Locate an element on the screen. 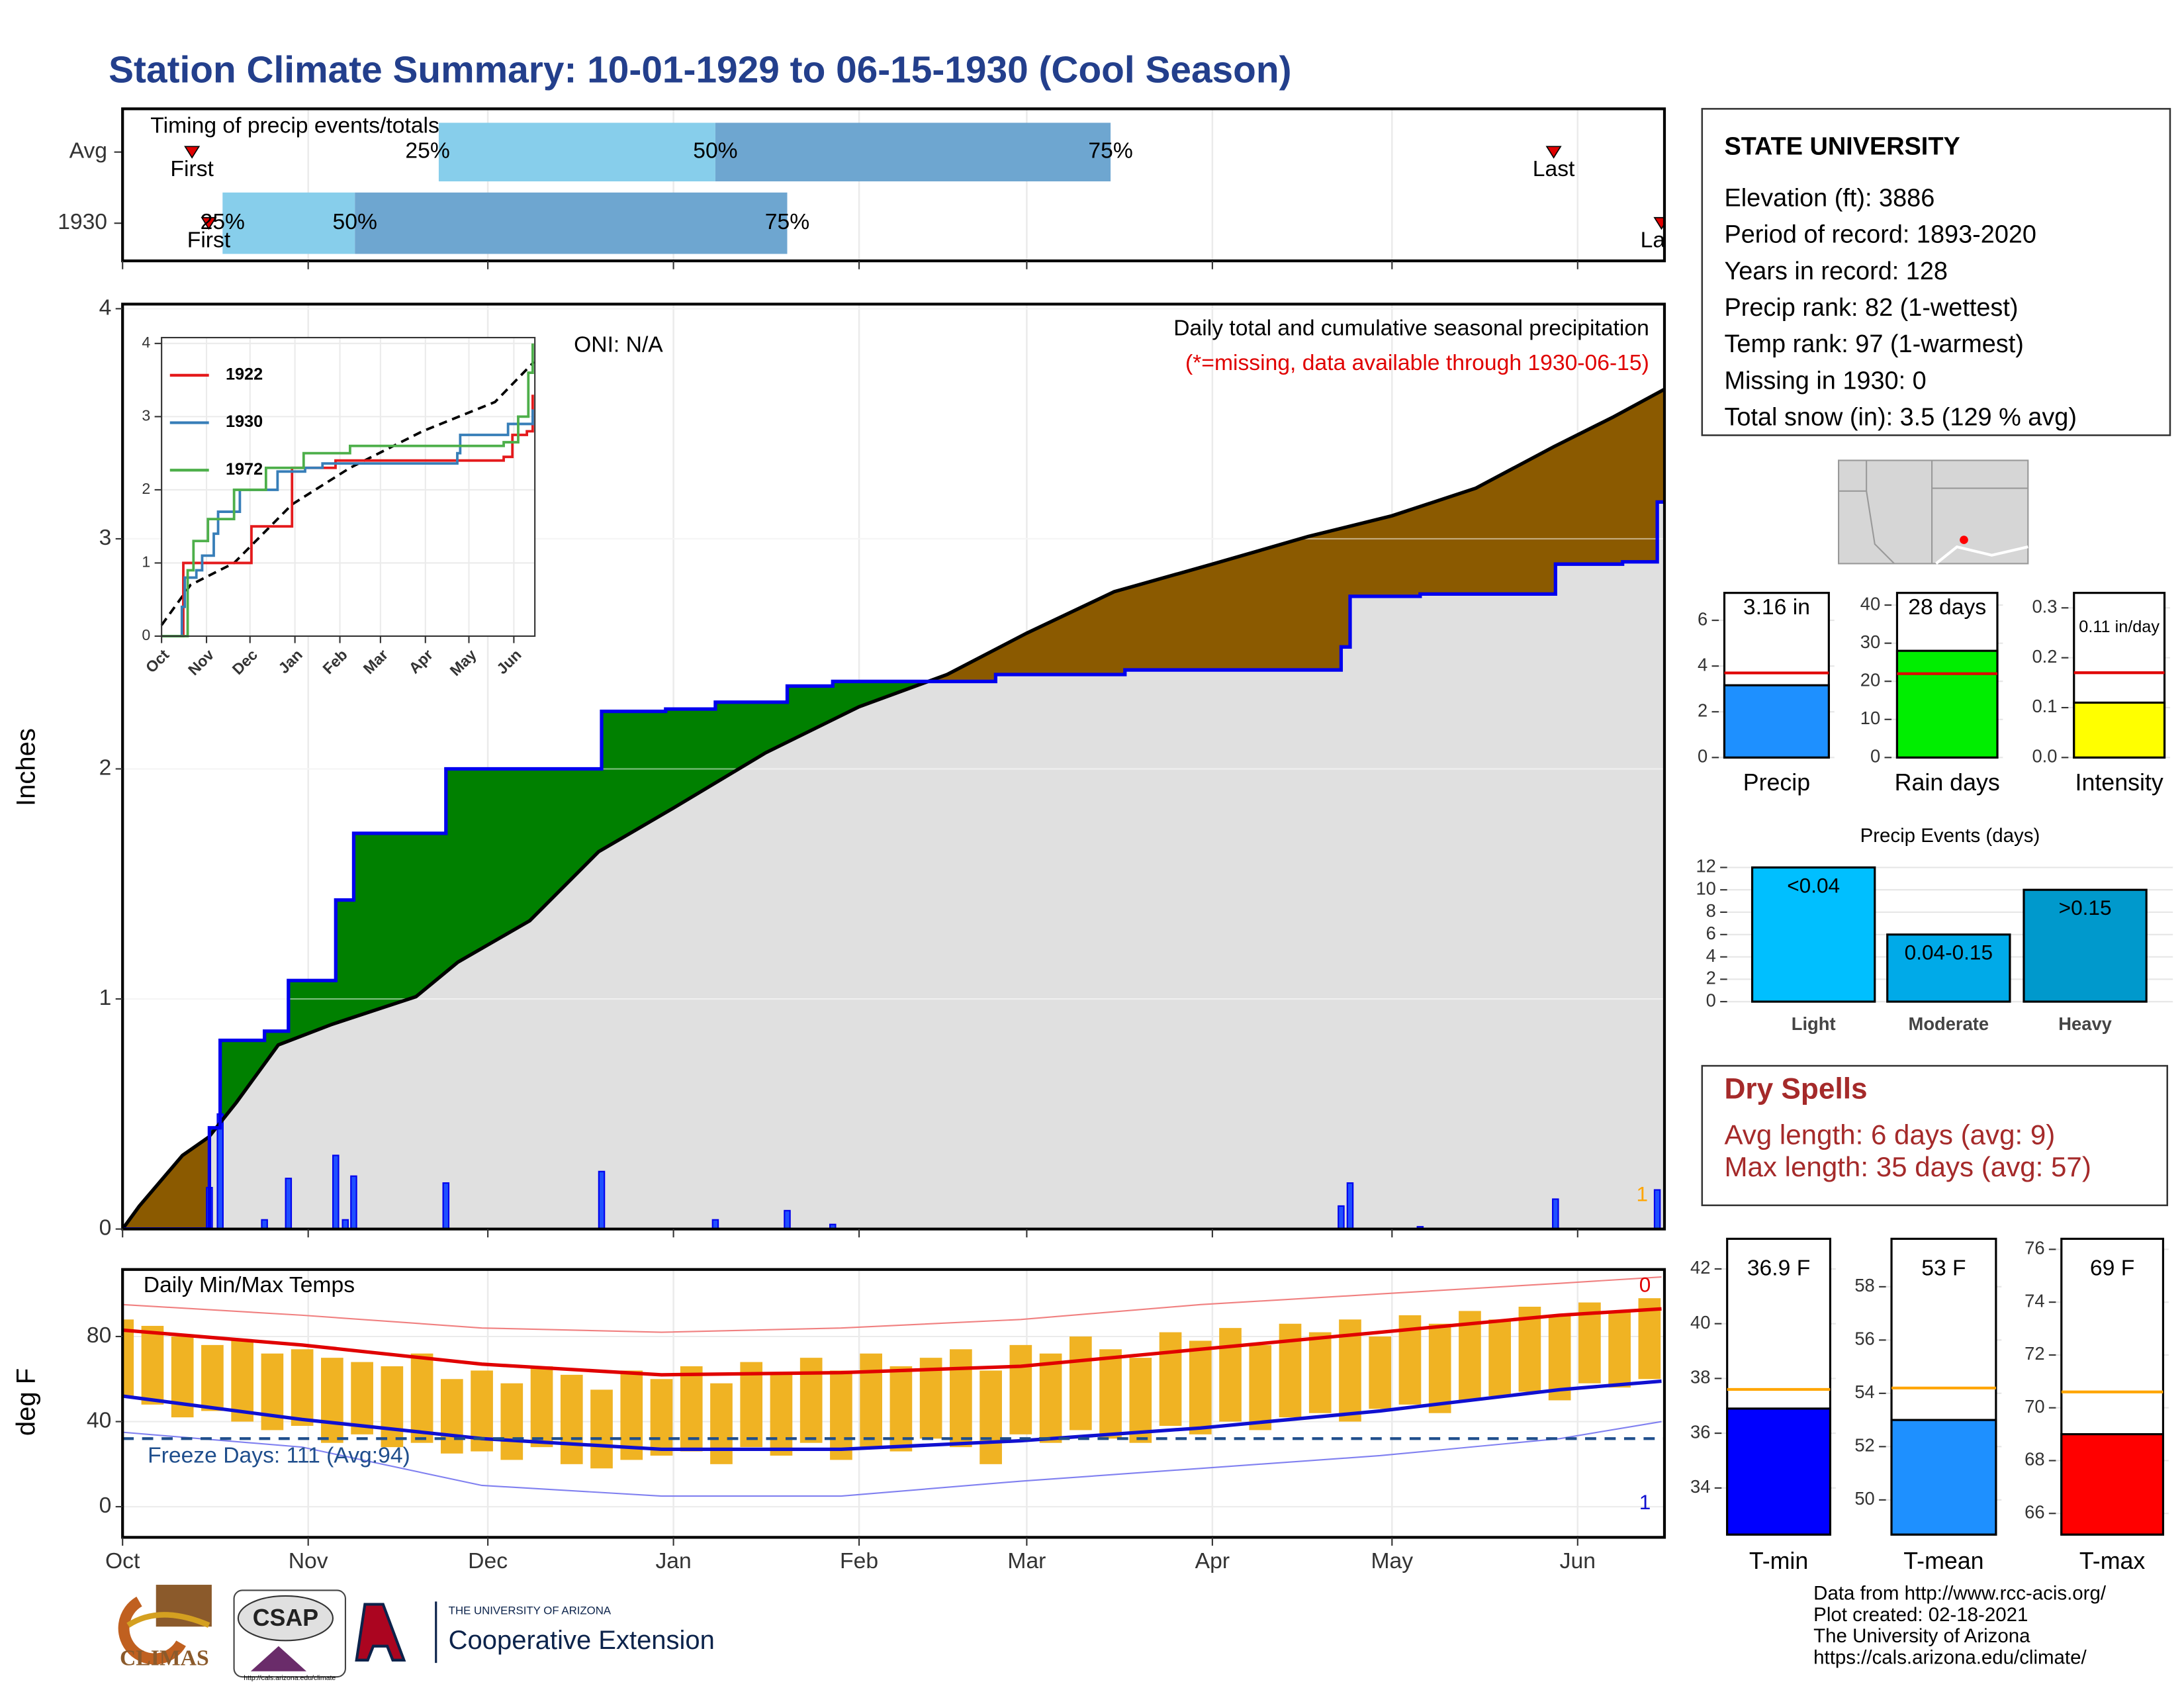 The height and width of the screenshot is (1688, 2184). y-tick-label: 54 is located at coordinates (1864, 1392).